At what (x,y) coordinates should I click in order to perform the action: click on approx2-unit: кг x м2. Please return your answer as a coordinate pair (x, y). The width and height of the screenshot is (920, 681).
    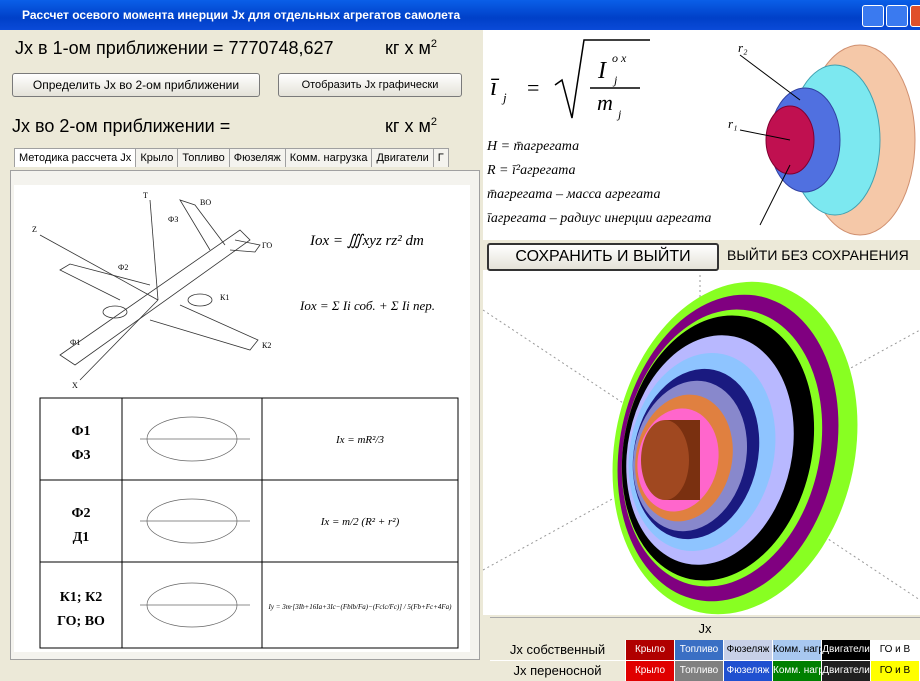
    Looking at the image, I should click on (411, 126).